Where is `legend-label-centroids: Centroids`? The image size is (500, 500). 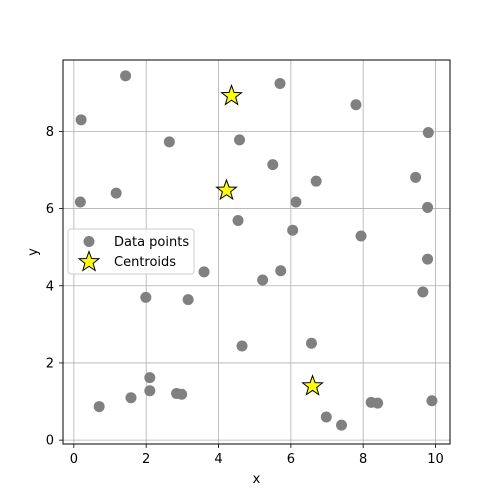 legend-label-centroids: Centroids is located at coordinates (145, 262).